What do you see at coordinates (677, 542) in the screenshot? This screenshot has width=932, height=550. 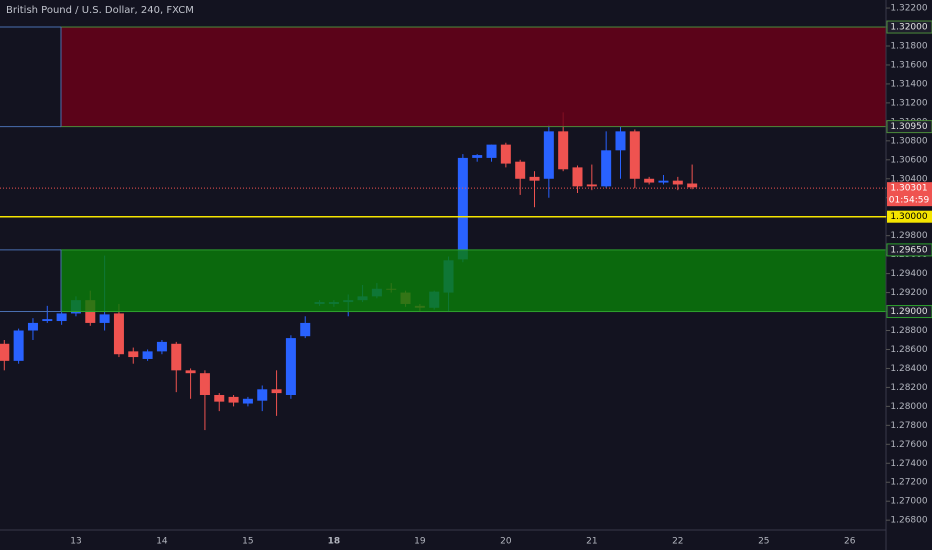 I see `x-tick-label: 22` at bounding box center [677, 542].